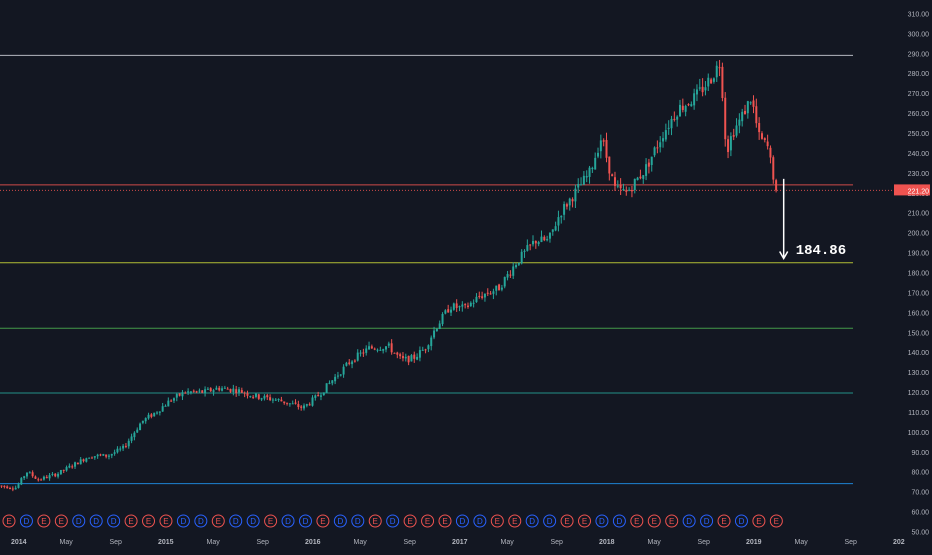 This screenshot has height=555, width=932. What do you see at coordinates (919, 254) in the screenshot?
I see `price-tick-label: 190.00` at bounding box center [919, 254].